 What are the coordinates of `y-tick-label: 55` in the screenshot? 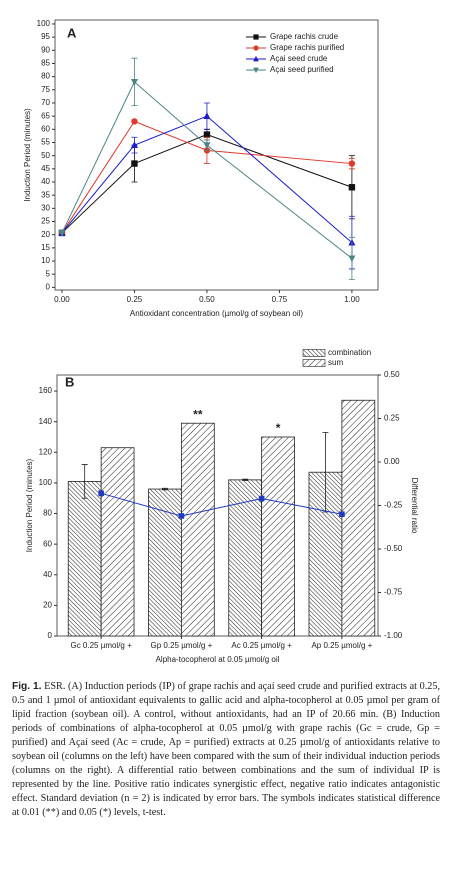 It's located at (45, 142).